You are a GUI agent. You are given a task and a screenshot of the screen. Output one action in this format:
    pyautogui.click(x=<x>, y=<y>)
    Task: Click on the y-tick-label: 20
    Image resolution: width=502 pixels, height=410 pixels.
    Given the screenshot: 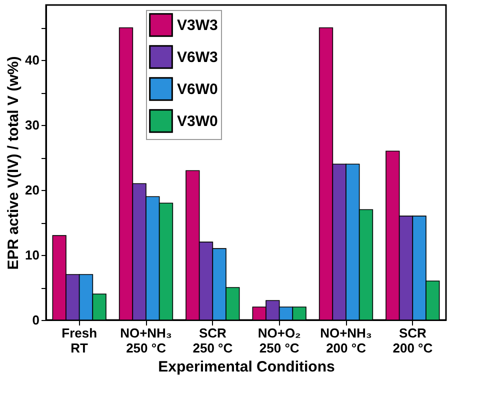 What is the action you would take?
    pyautogui.click(x=32, y=190)
    